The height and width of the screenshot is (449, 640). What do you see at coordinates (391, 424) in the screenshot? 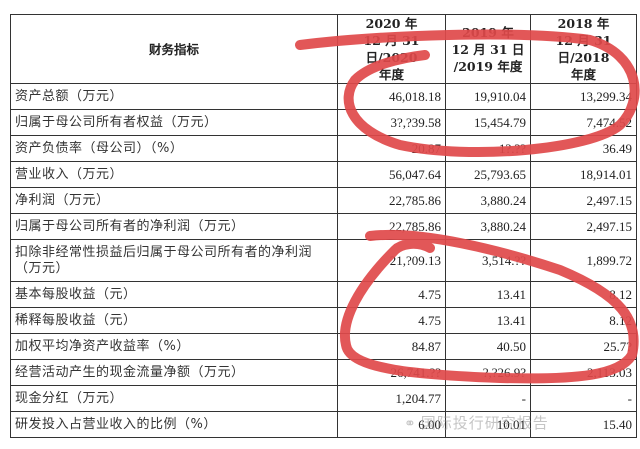
I see `cell-2020: 6.00` at bounding box center [391, 424].